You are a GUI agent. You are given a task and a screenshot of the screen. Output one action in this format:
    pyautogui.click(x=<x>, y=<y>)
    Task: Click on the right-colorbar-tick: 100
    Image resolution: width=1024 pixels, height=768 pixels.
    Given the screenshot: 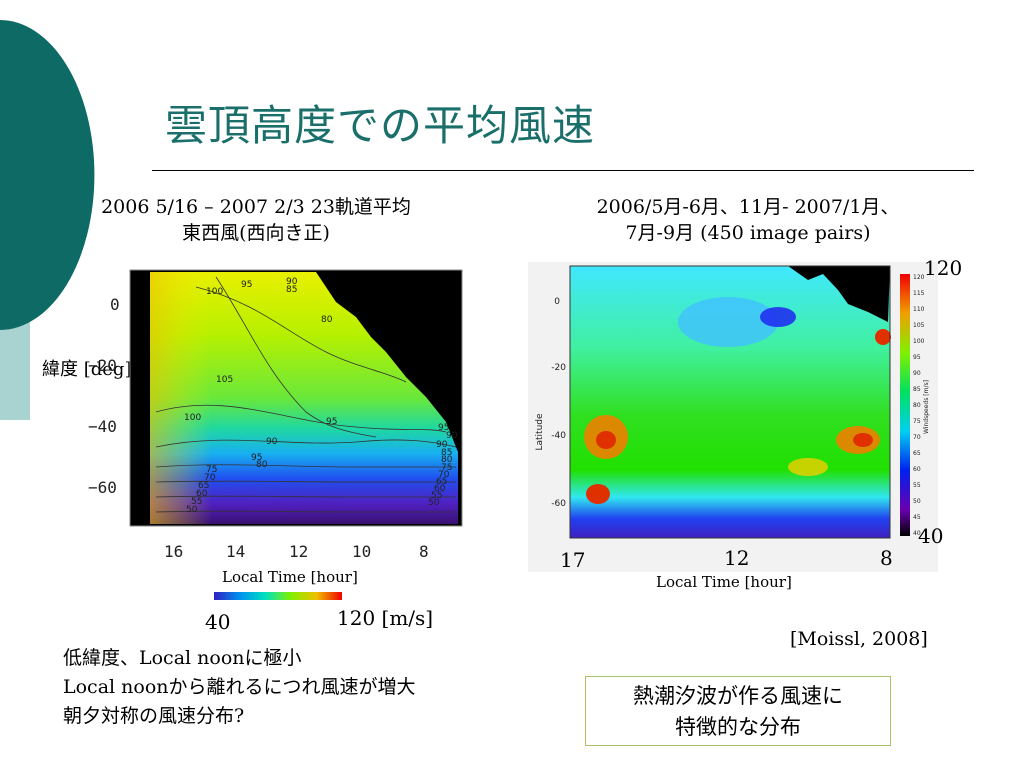 What is the action you would take?
    pyautogui.click(x=919, y=341)
    